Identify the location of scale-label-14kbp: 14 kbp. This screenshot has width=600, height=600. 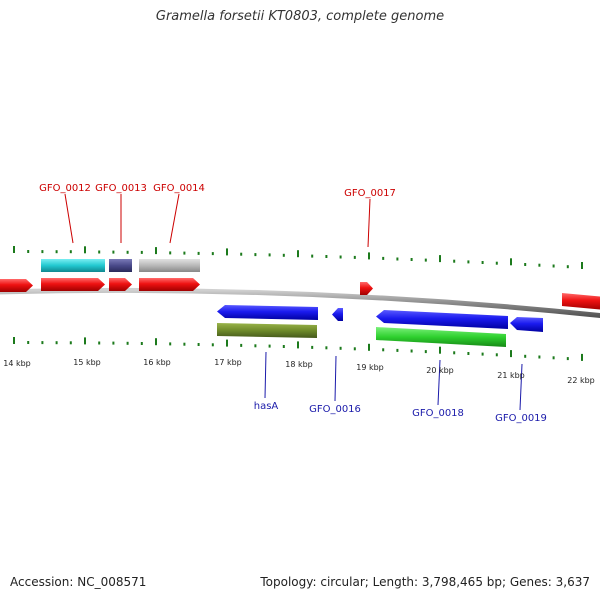
(17, 363).